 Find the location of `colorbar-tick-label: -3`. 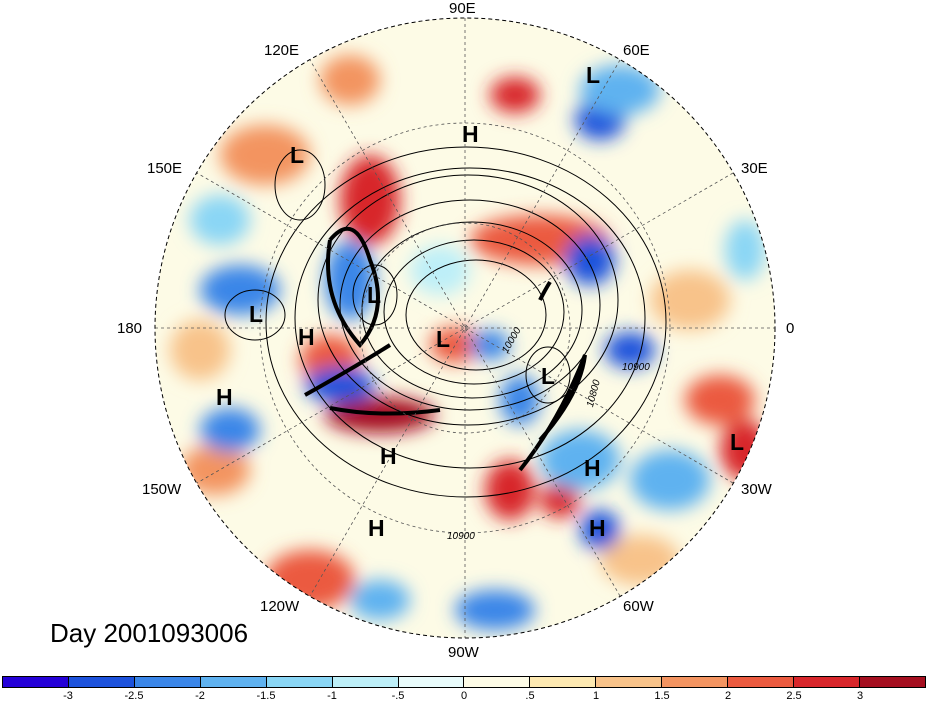

colorbar-tick-label: -3 is located at coordinates (68, 696).